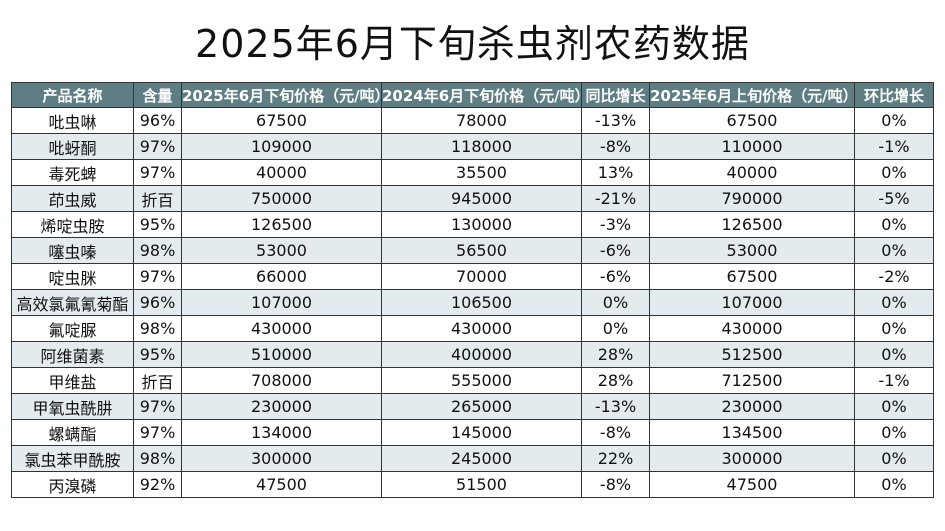  What do you see at coordinates (281, 198) in the screenshot?
I see `table-cell-price-2025-late-june: 750000` at bounding box center [281, 198].